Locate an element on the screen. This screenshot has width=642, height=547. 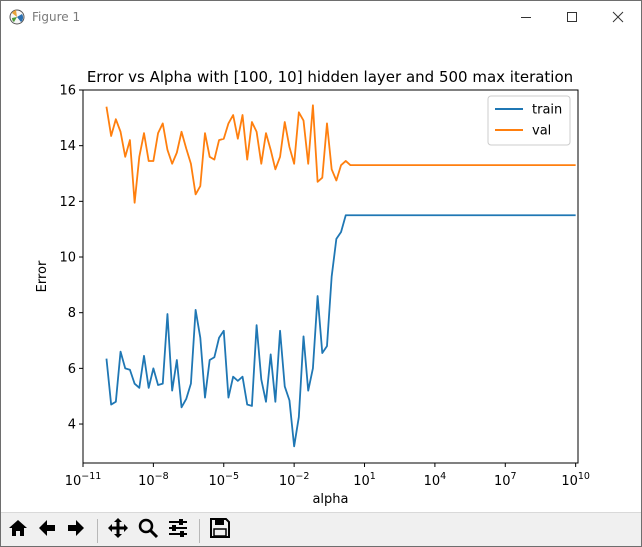
x-tick-label: 10⁻² is located at coordinates (294, 480).